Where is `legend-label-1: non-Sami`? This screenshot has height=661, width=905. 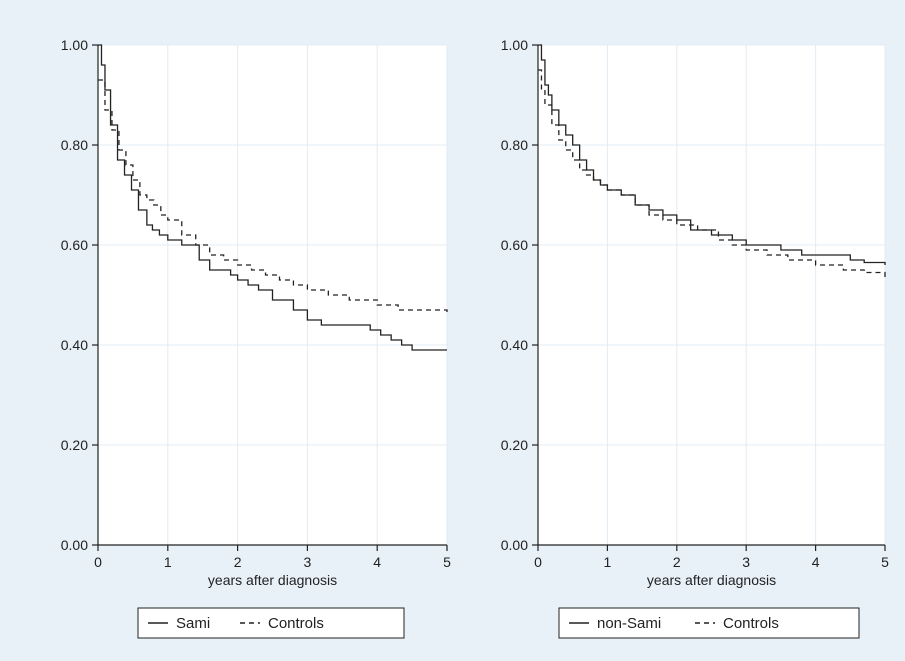
legend-label-1: non-Sami is located at coordinates (629, 623).